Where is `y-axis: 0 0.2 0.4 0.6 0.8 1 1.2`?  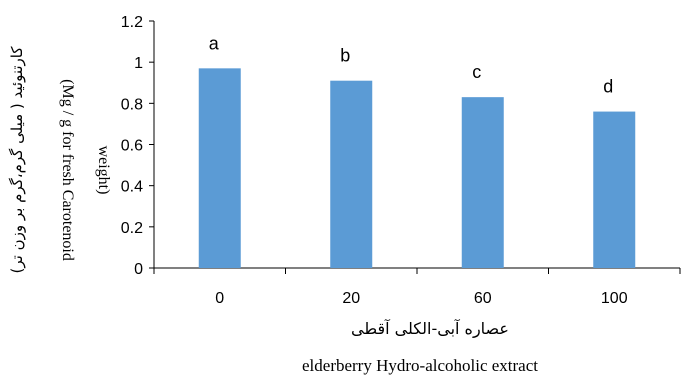
y-axis: 0 0.2 0.4 0.6 0.8 1 1.2 is located at coordinates (138, 146).